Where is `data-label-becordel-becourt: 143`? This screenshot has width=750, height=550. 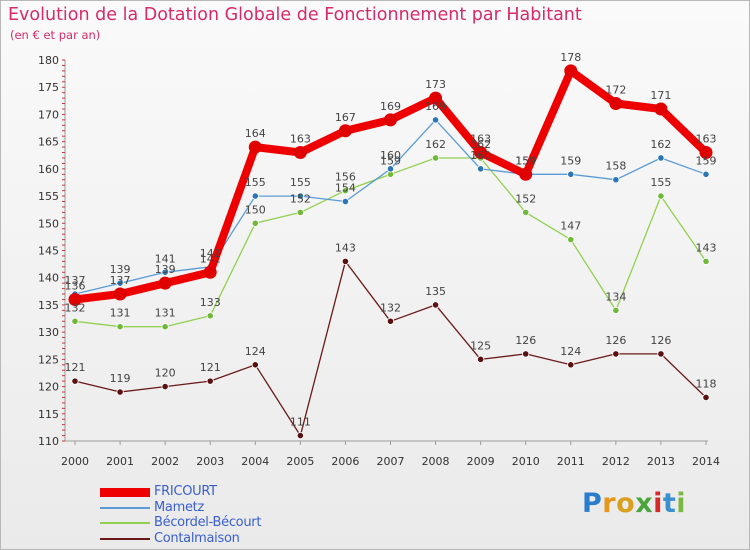 data-label-becordel-becourt: 143 is located at coordinates (706, 247).